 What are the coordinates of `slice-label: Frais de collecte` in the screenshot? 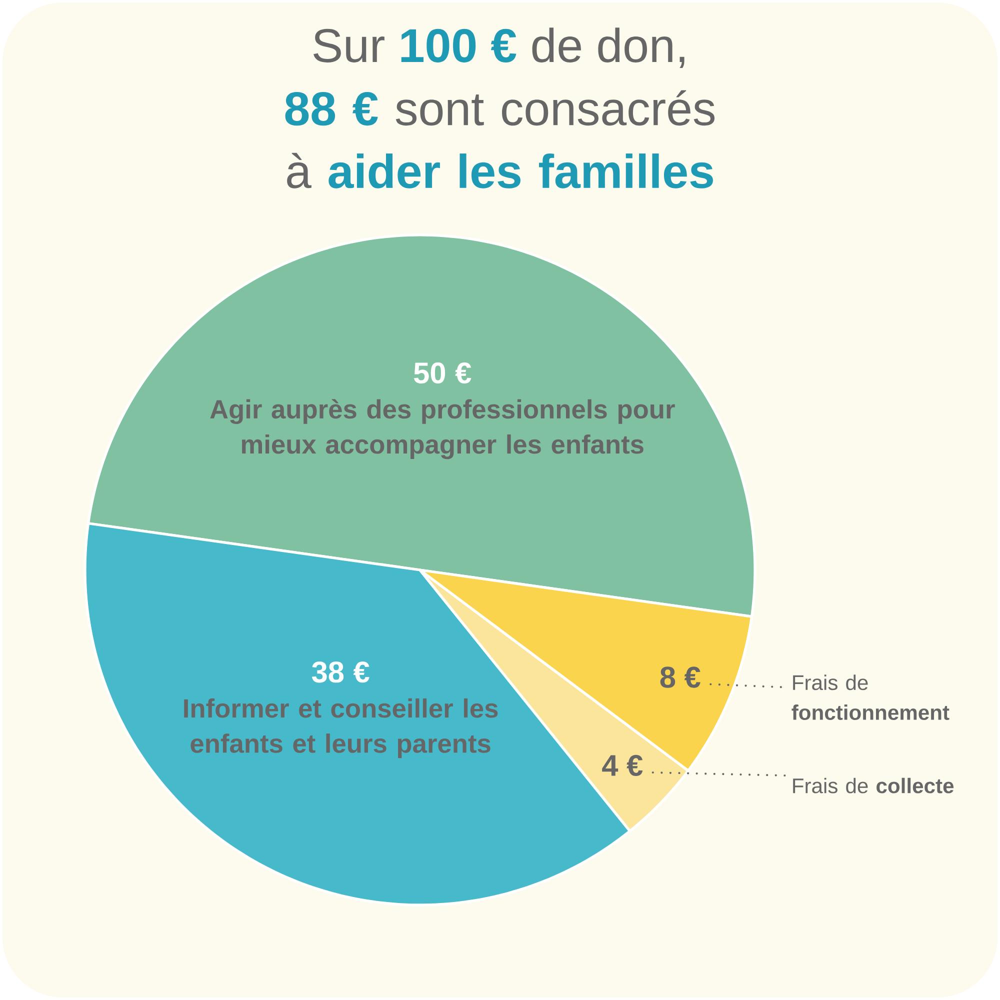 It's located at (873, 786).